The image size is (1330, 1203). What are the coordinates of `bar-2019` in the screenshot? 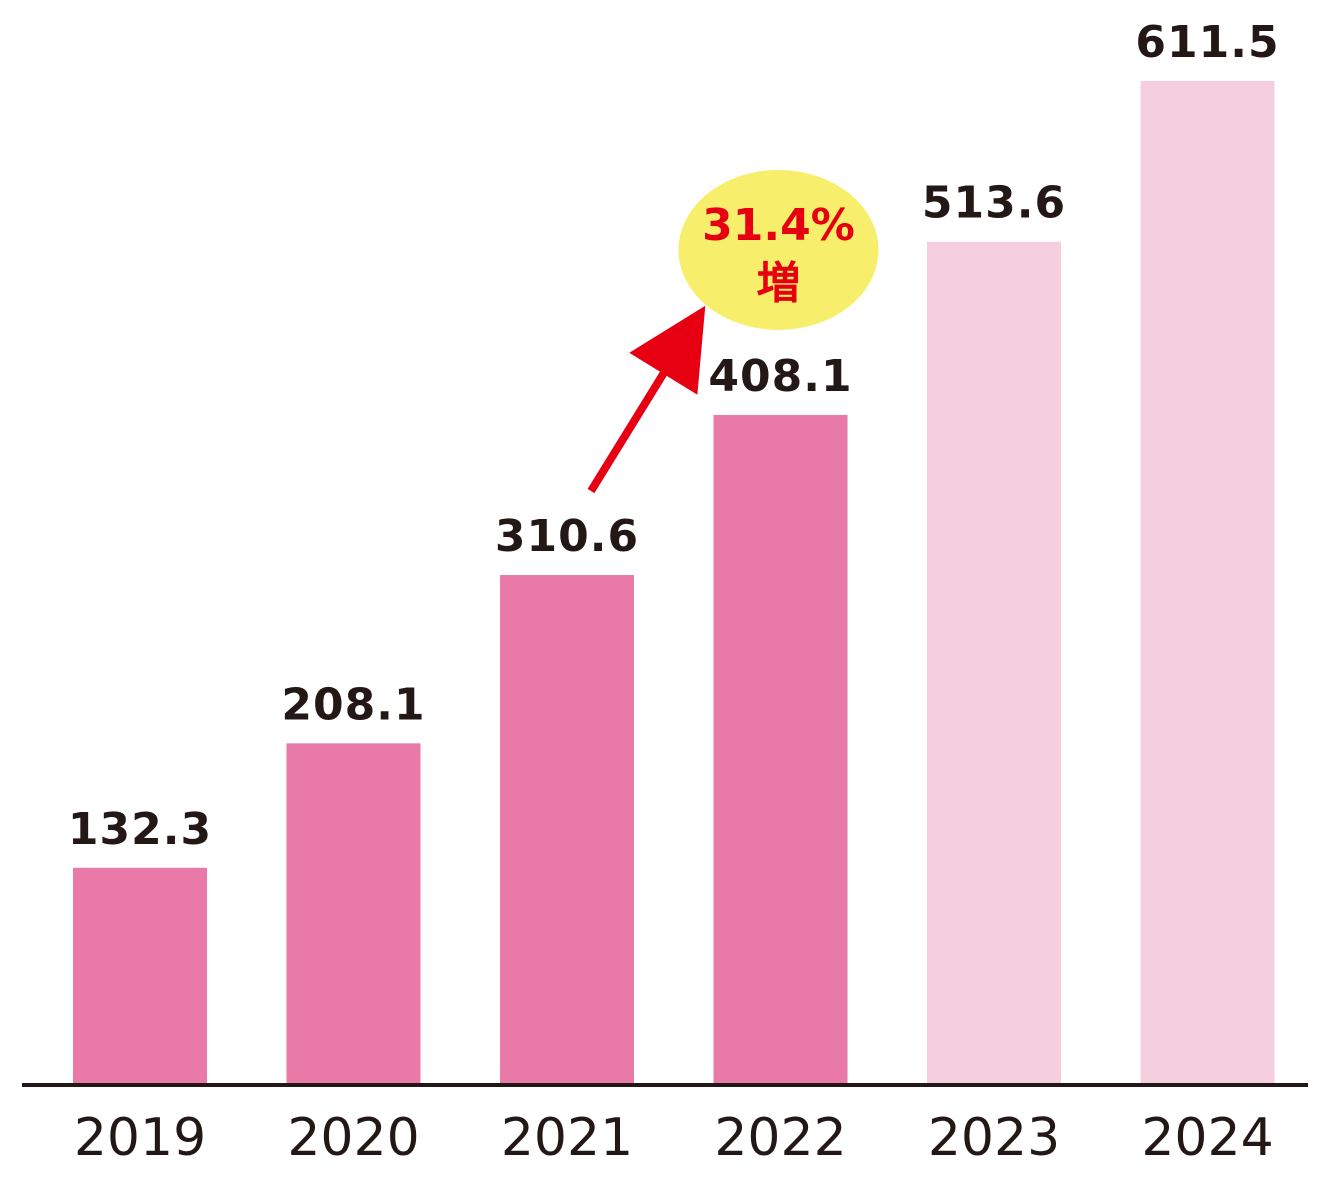 It's located at (140, 975).